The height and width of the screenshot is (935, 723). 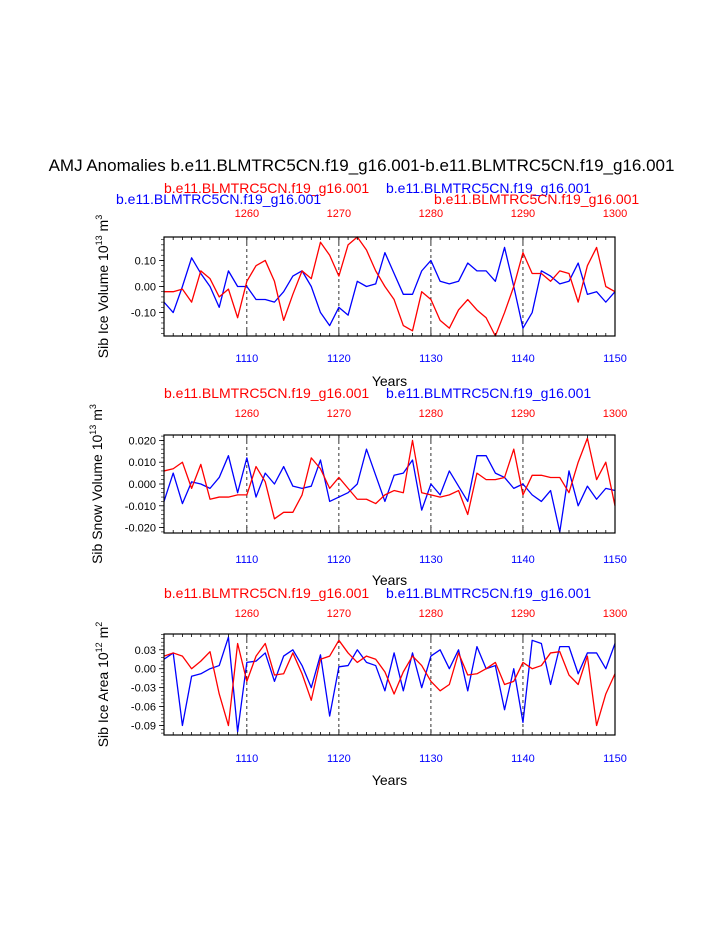 What do you see at coordinates (140, 529) in the screenshot?
I see `y-tick-label: -0.020` at bounding box center [140, 529].